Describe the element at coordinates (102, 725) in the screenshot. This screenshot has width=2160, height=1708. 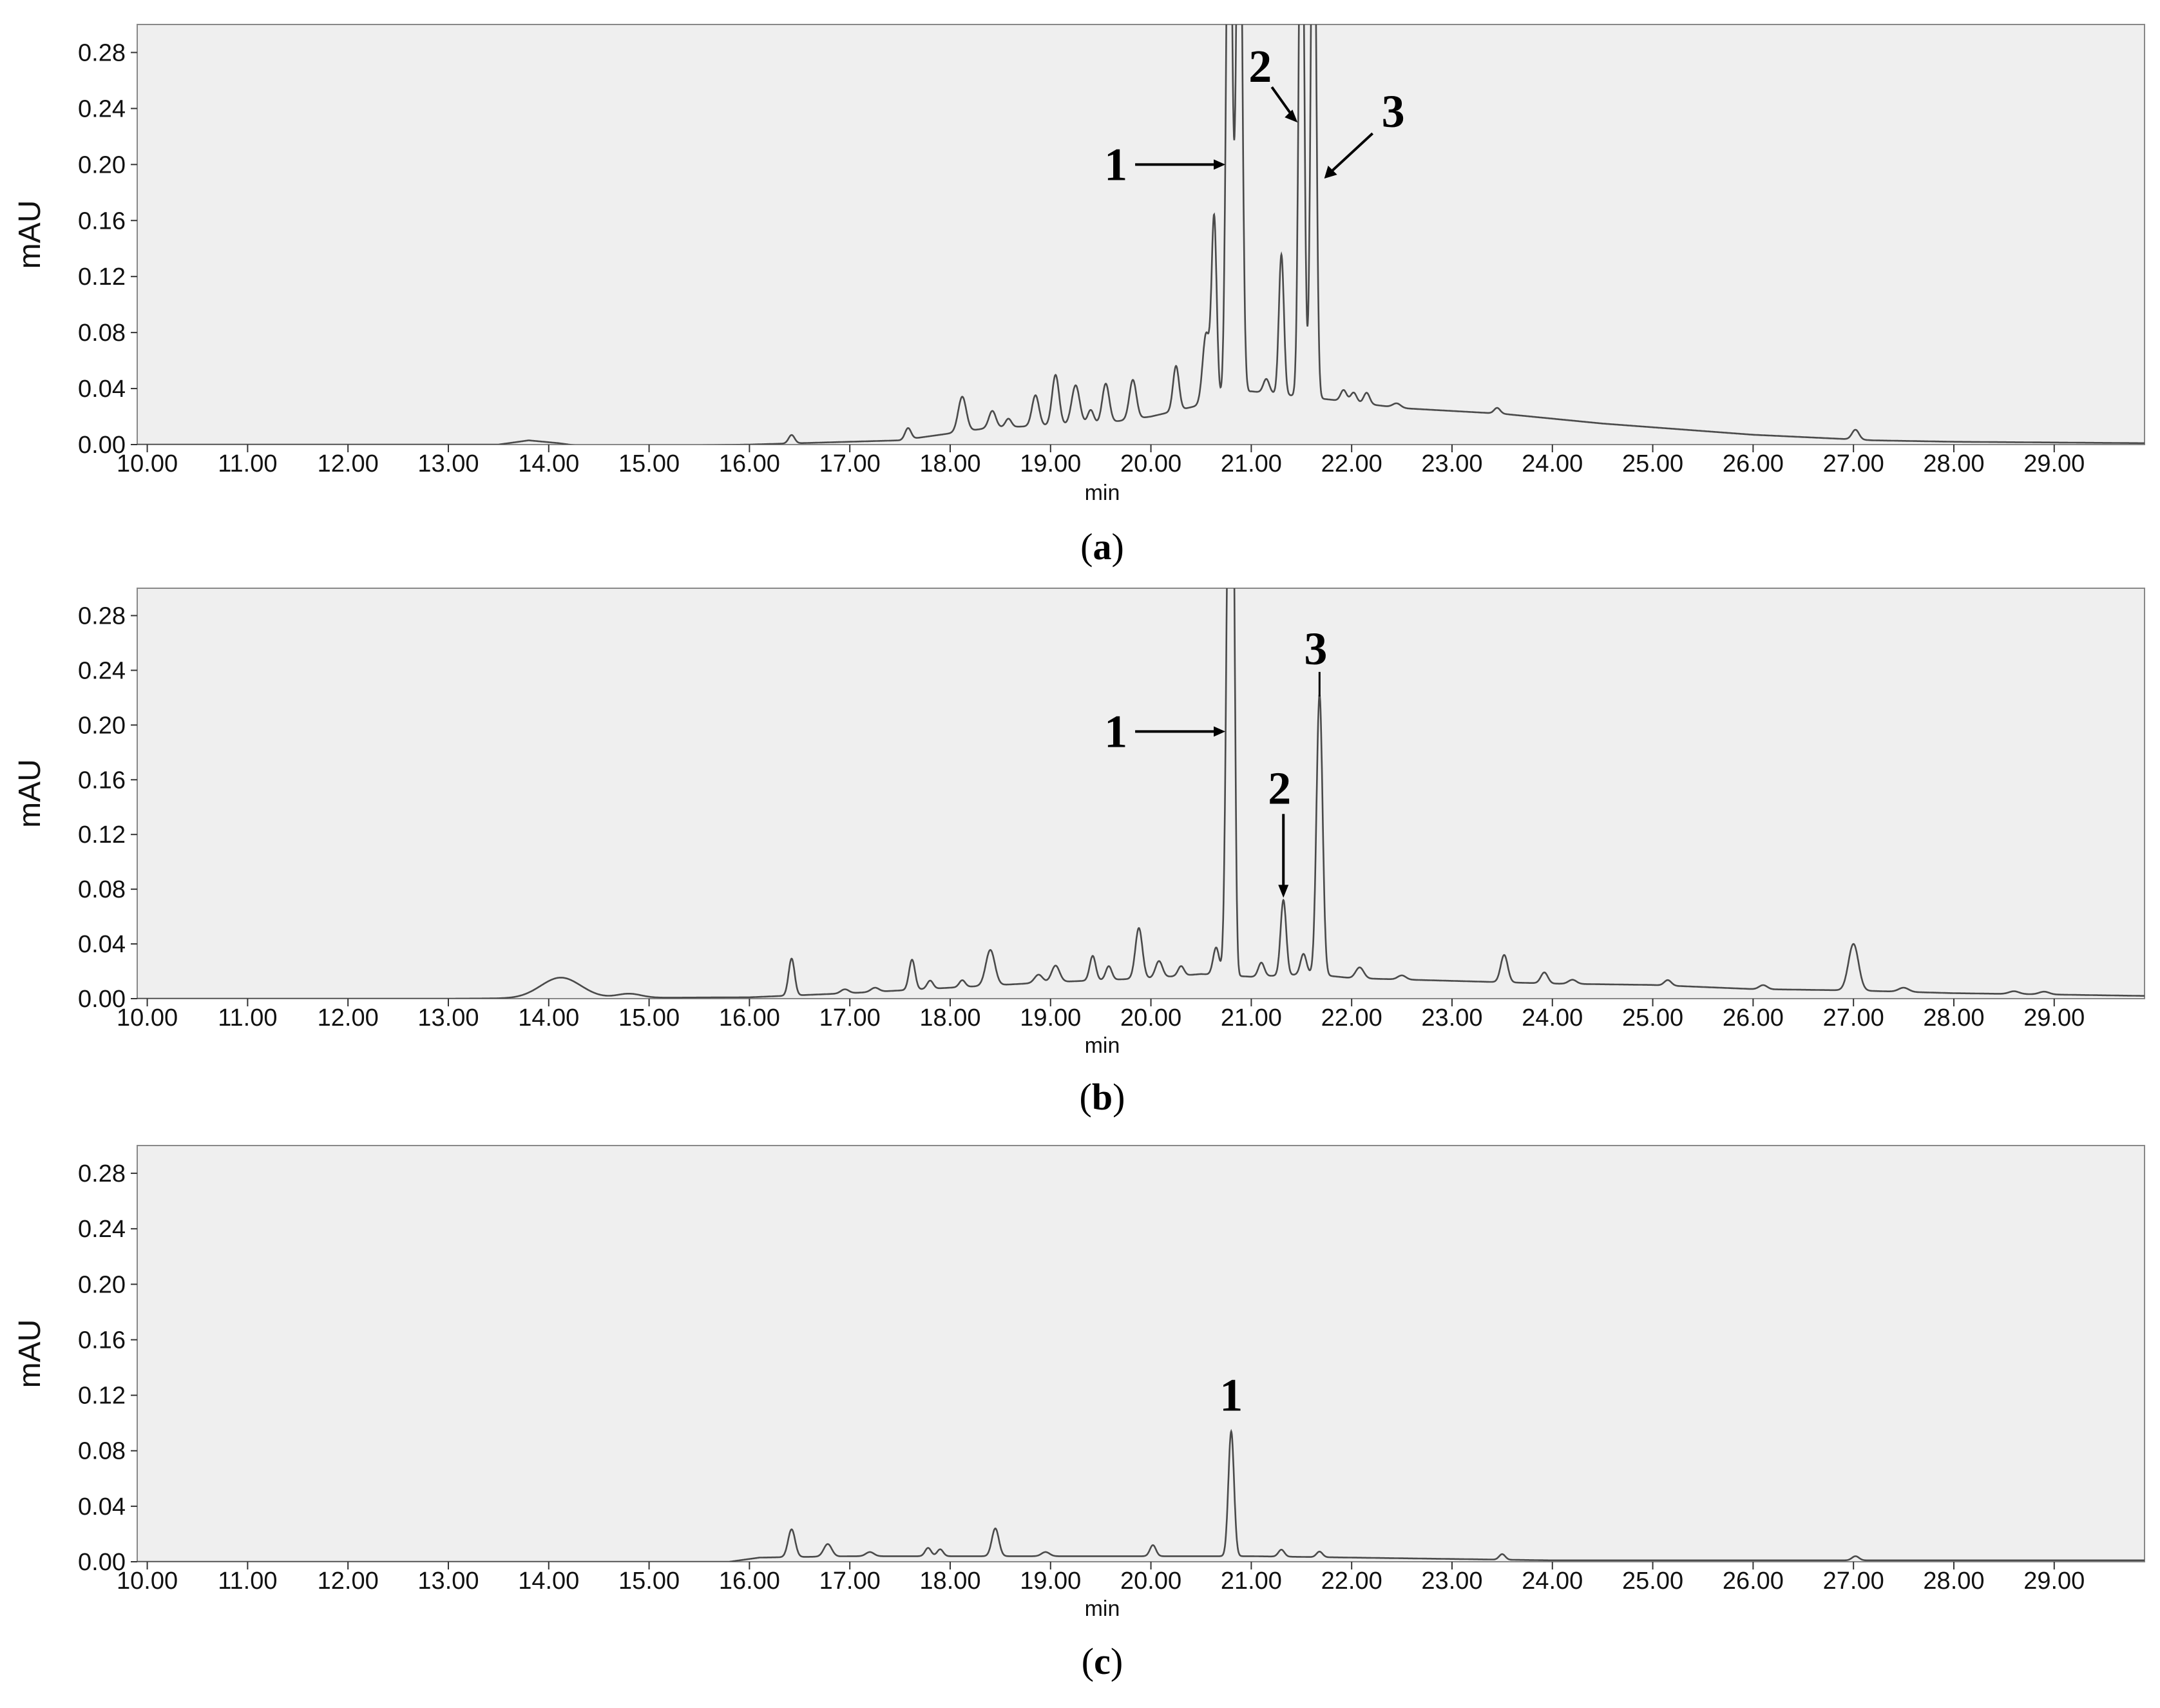
I see `y-tick-label: 0.20` at that location.